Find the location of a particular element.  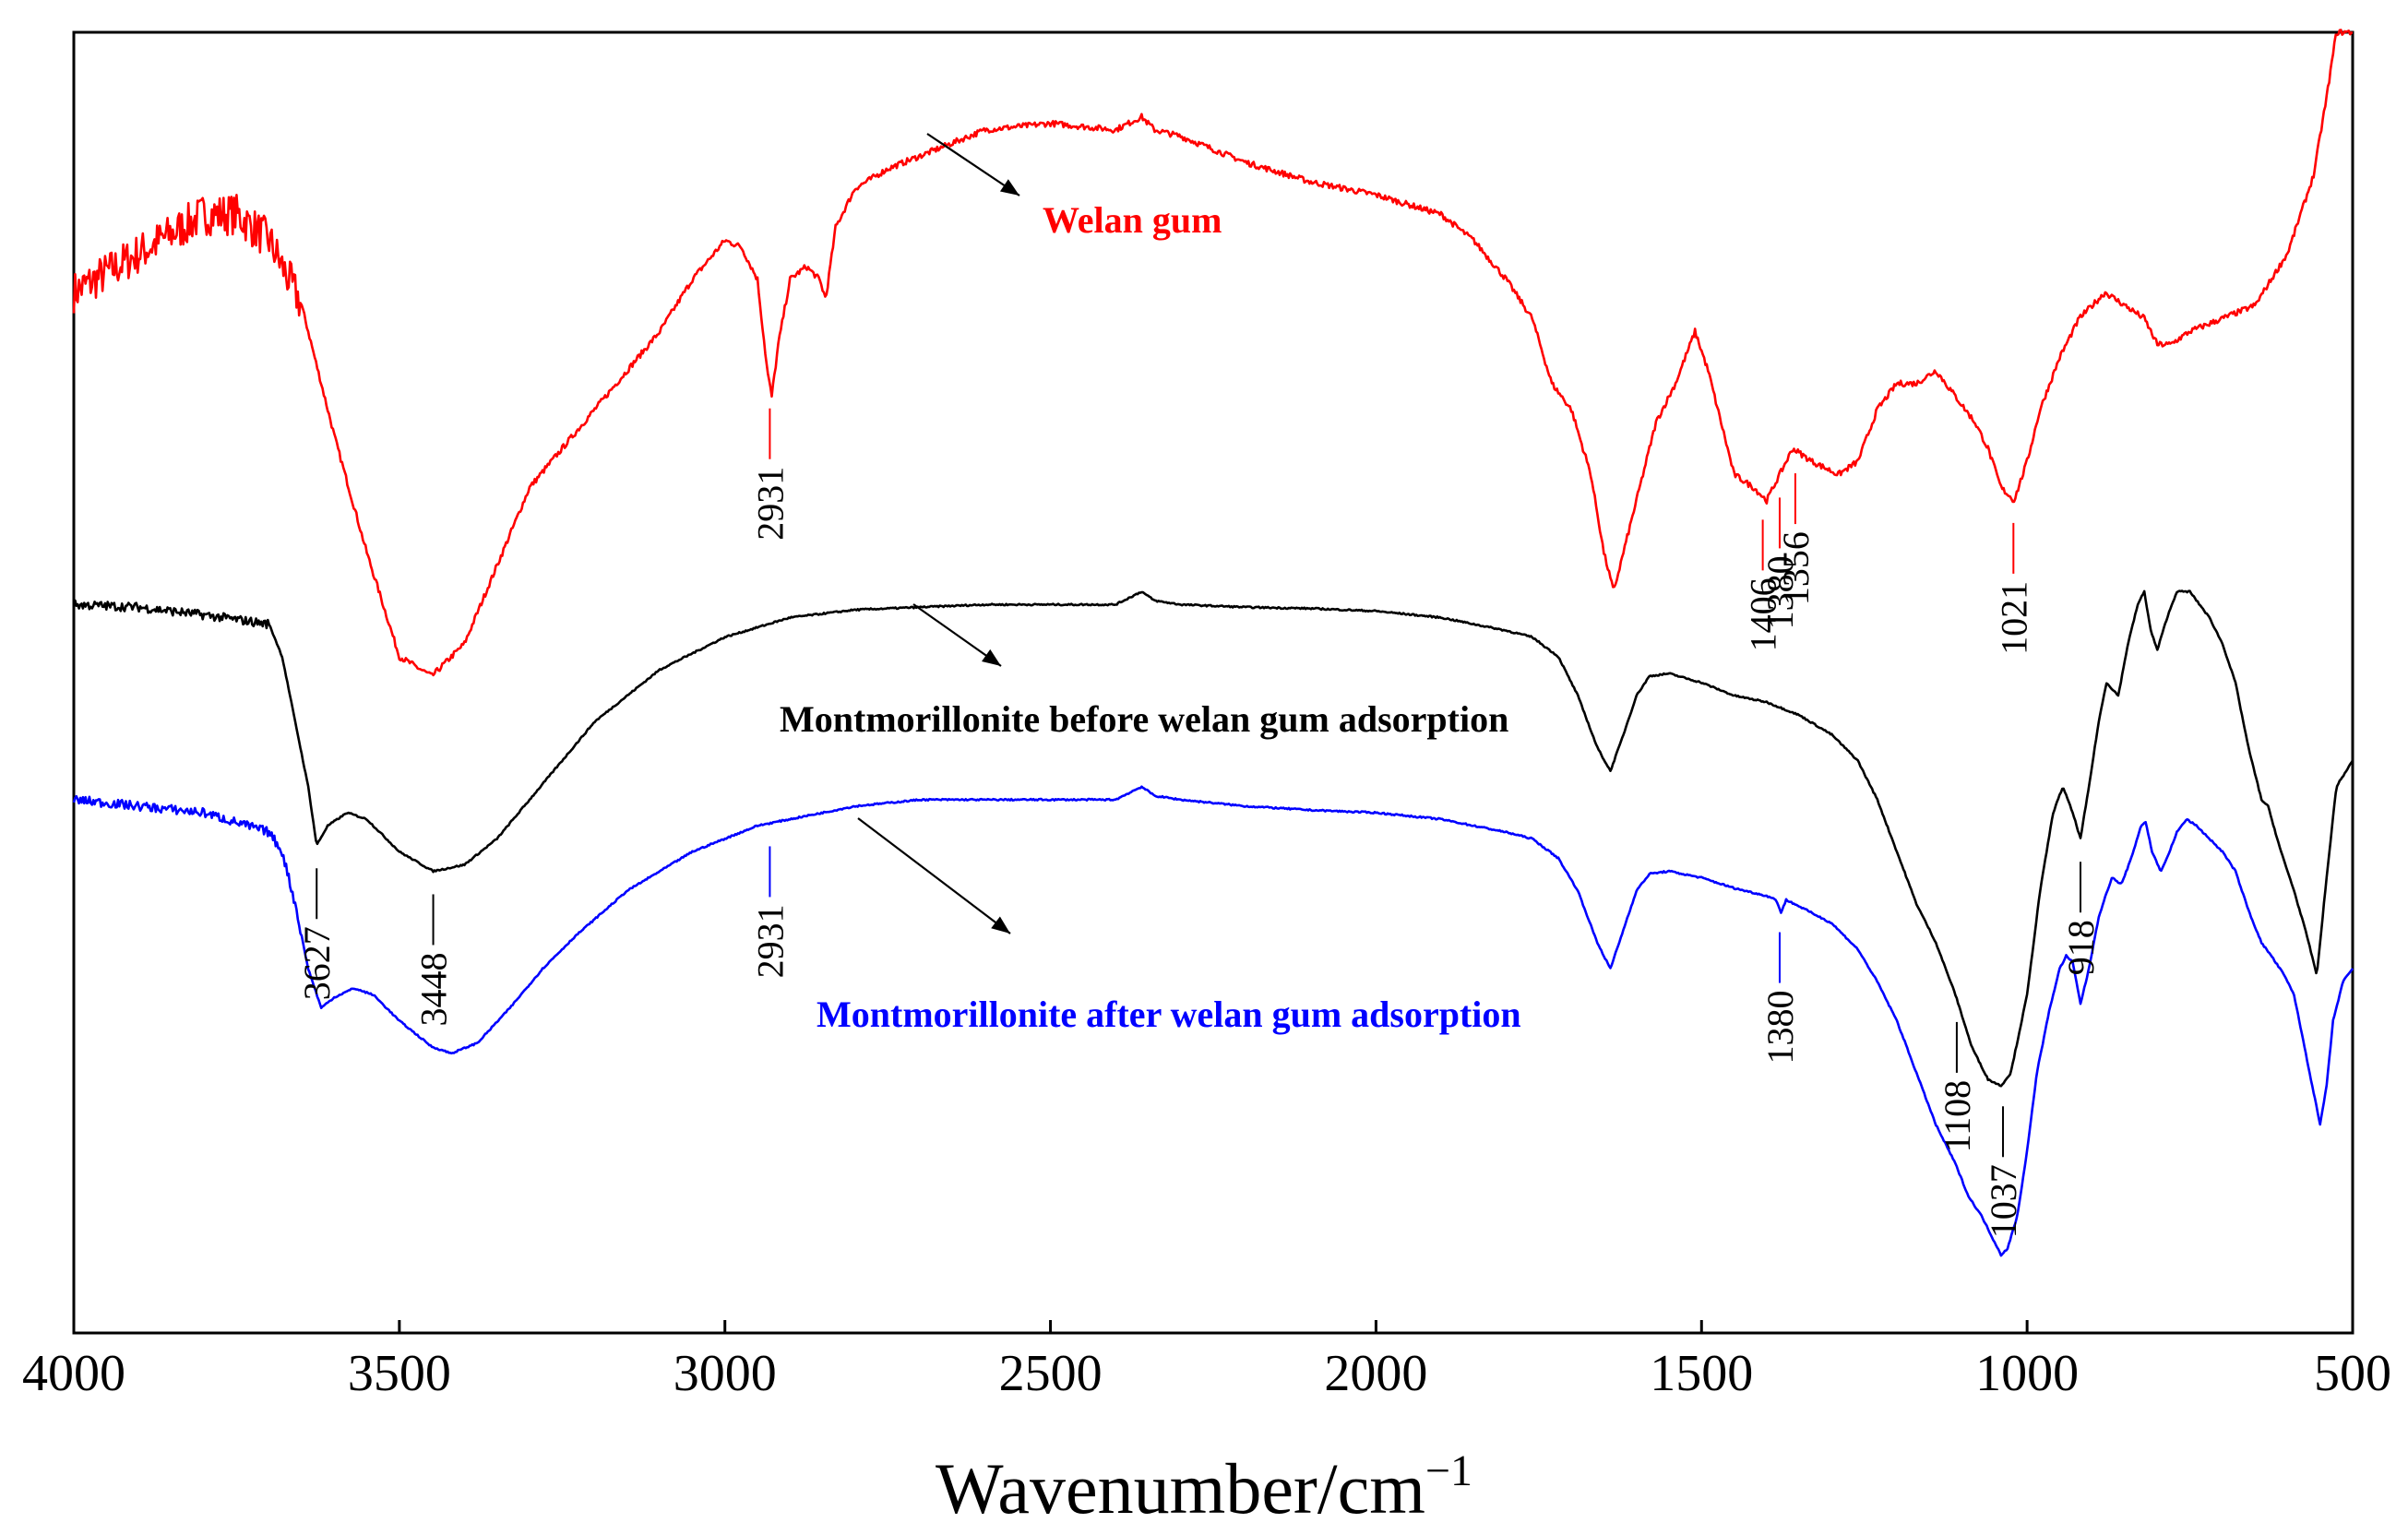

series-label-1: Welan gum is located at coordinates (1132, 220).